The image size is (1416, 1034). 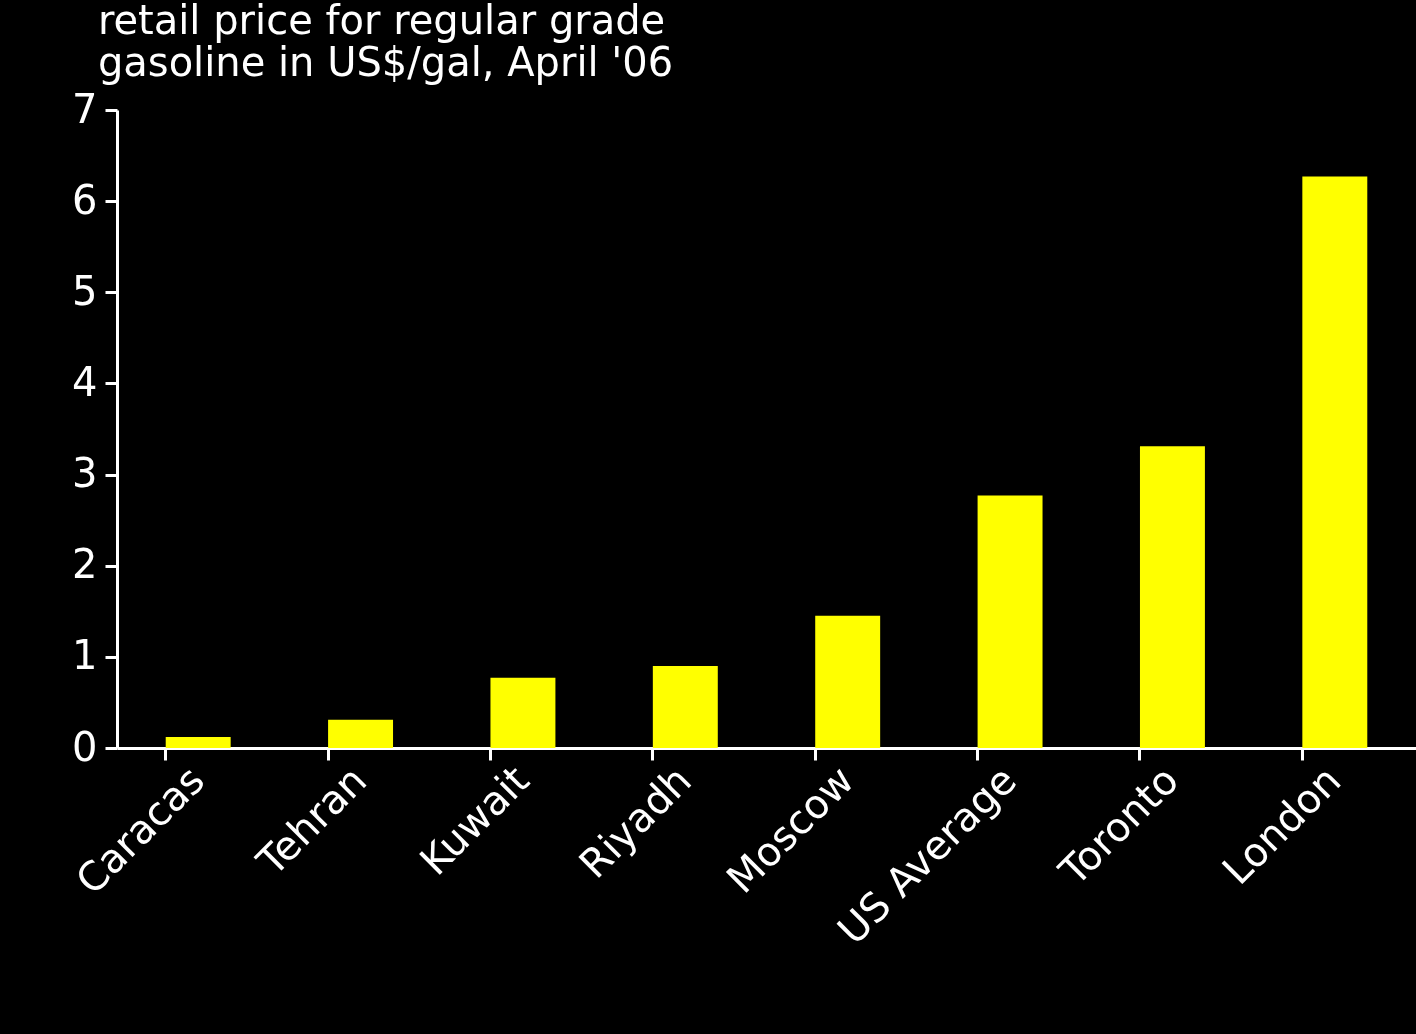 What do you see at coordinates (85, 381) in the screenshot?
I see `y-tick-label: 4` at bounding box center [85, 381].